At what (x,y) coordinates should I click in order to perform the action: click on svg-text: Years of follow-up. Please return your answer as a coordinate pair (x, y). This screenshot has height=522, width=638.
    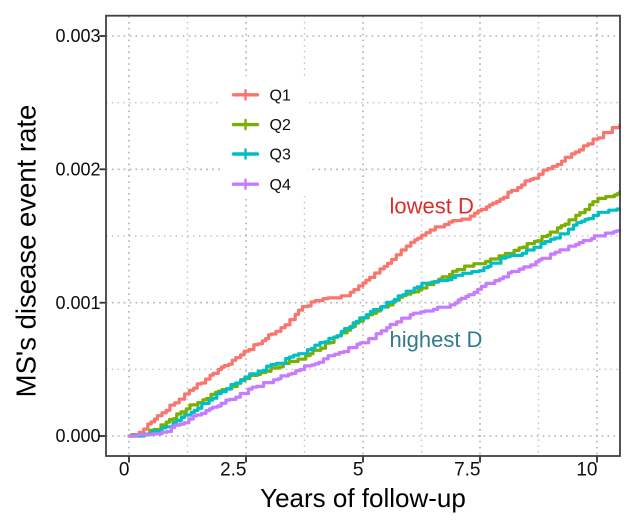
    Looking at the image, I should click on (363, 498).